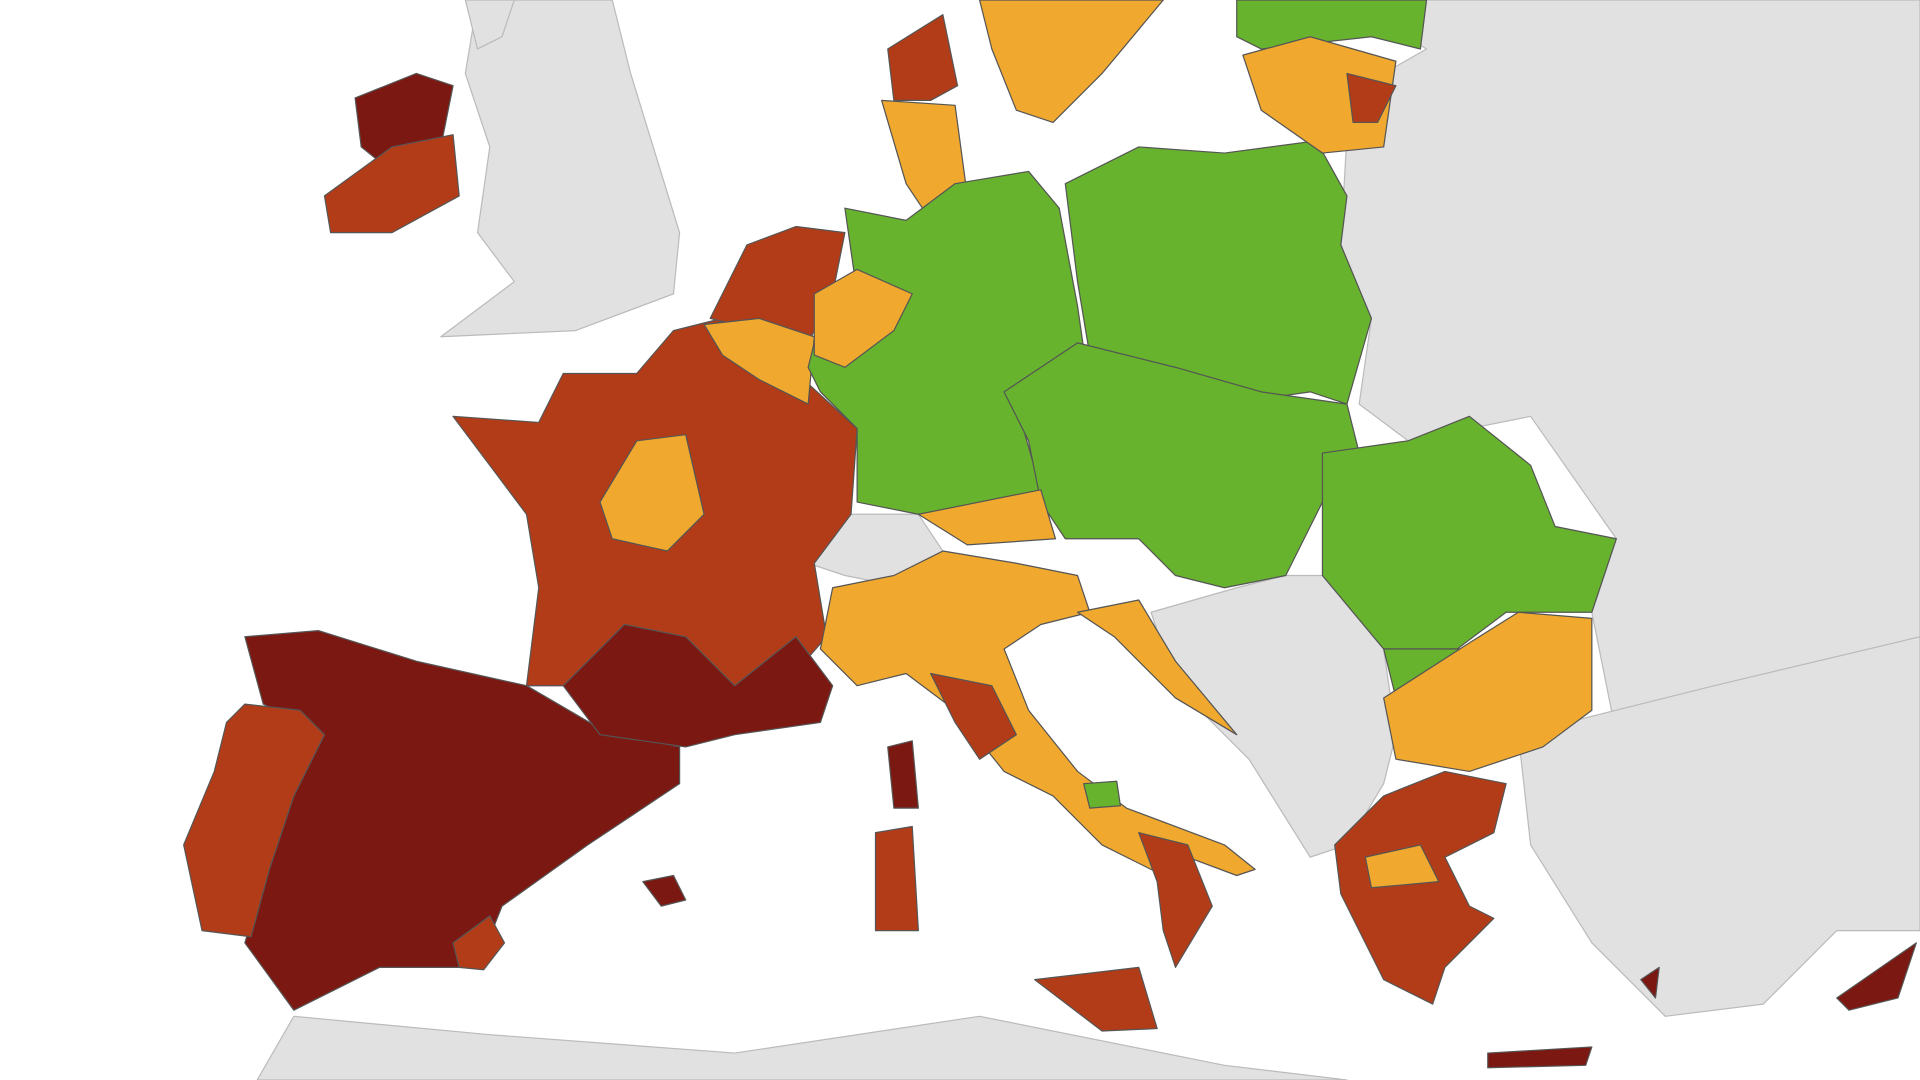  Describe the element at coordinates (391, 184) in the screenshot. I see `ireland` at that location.